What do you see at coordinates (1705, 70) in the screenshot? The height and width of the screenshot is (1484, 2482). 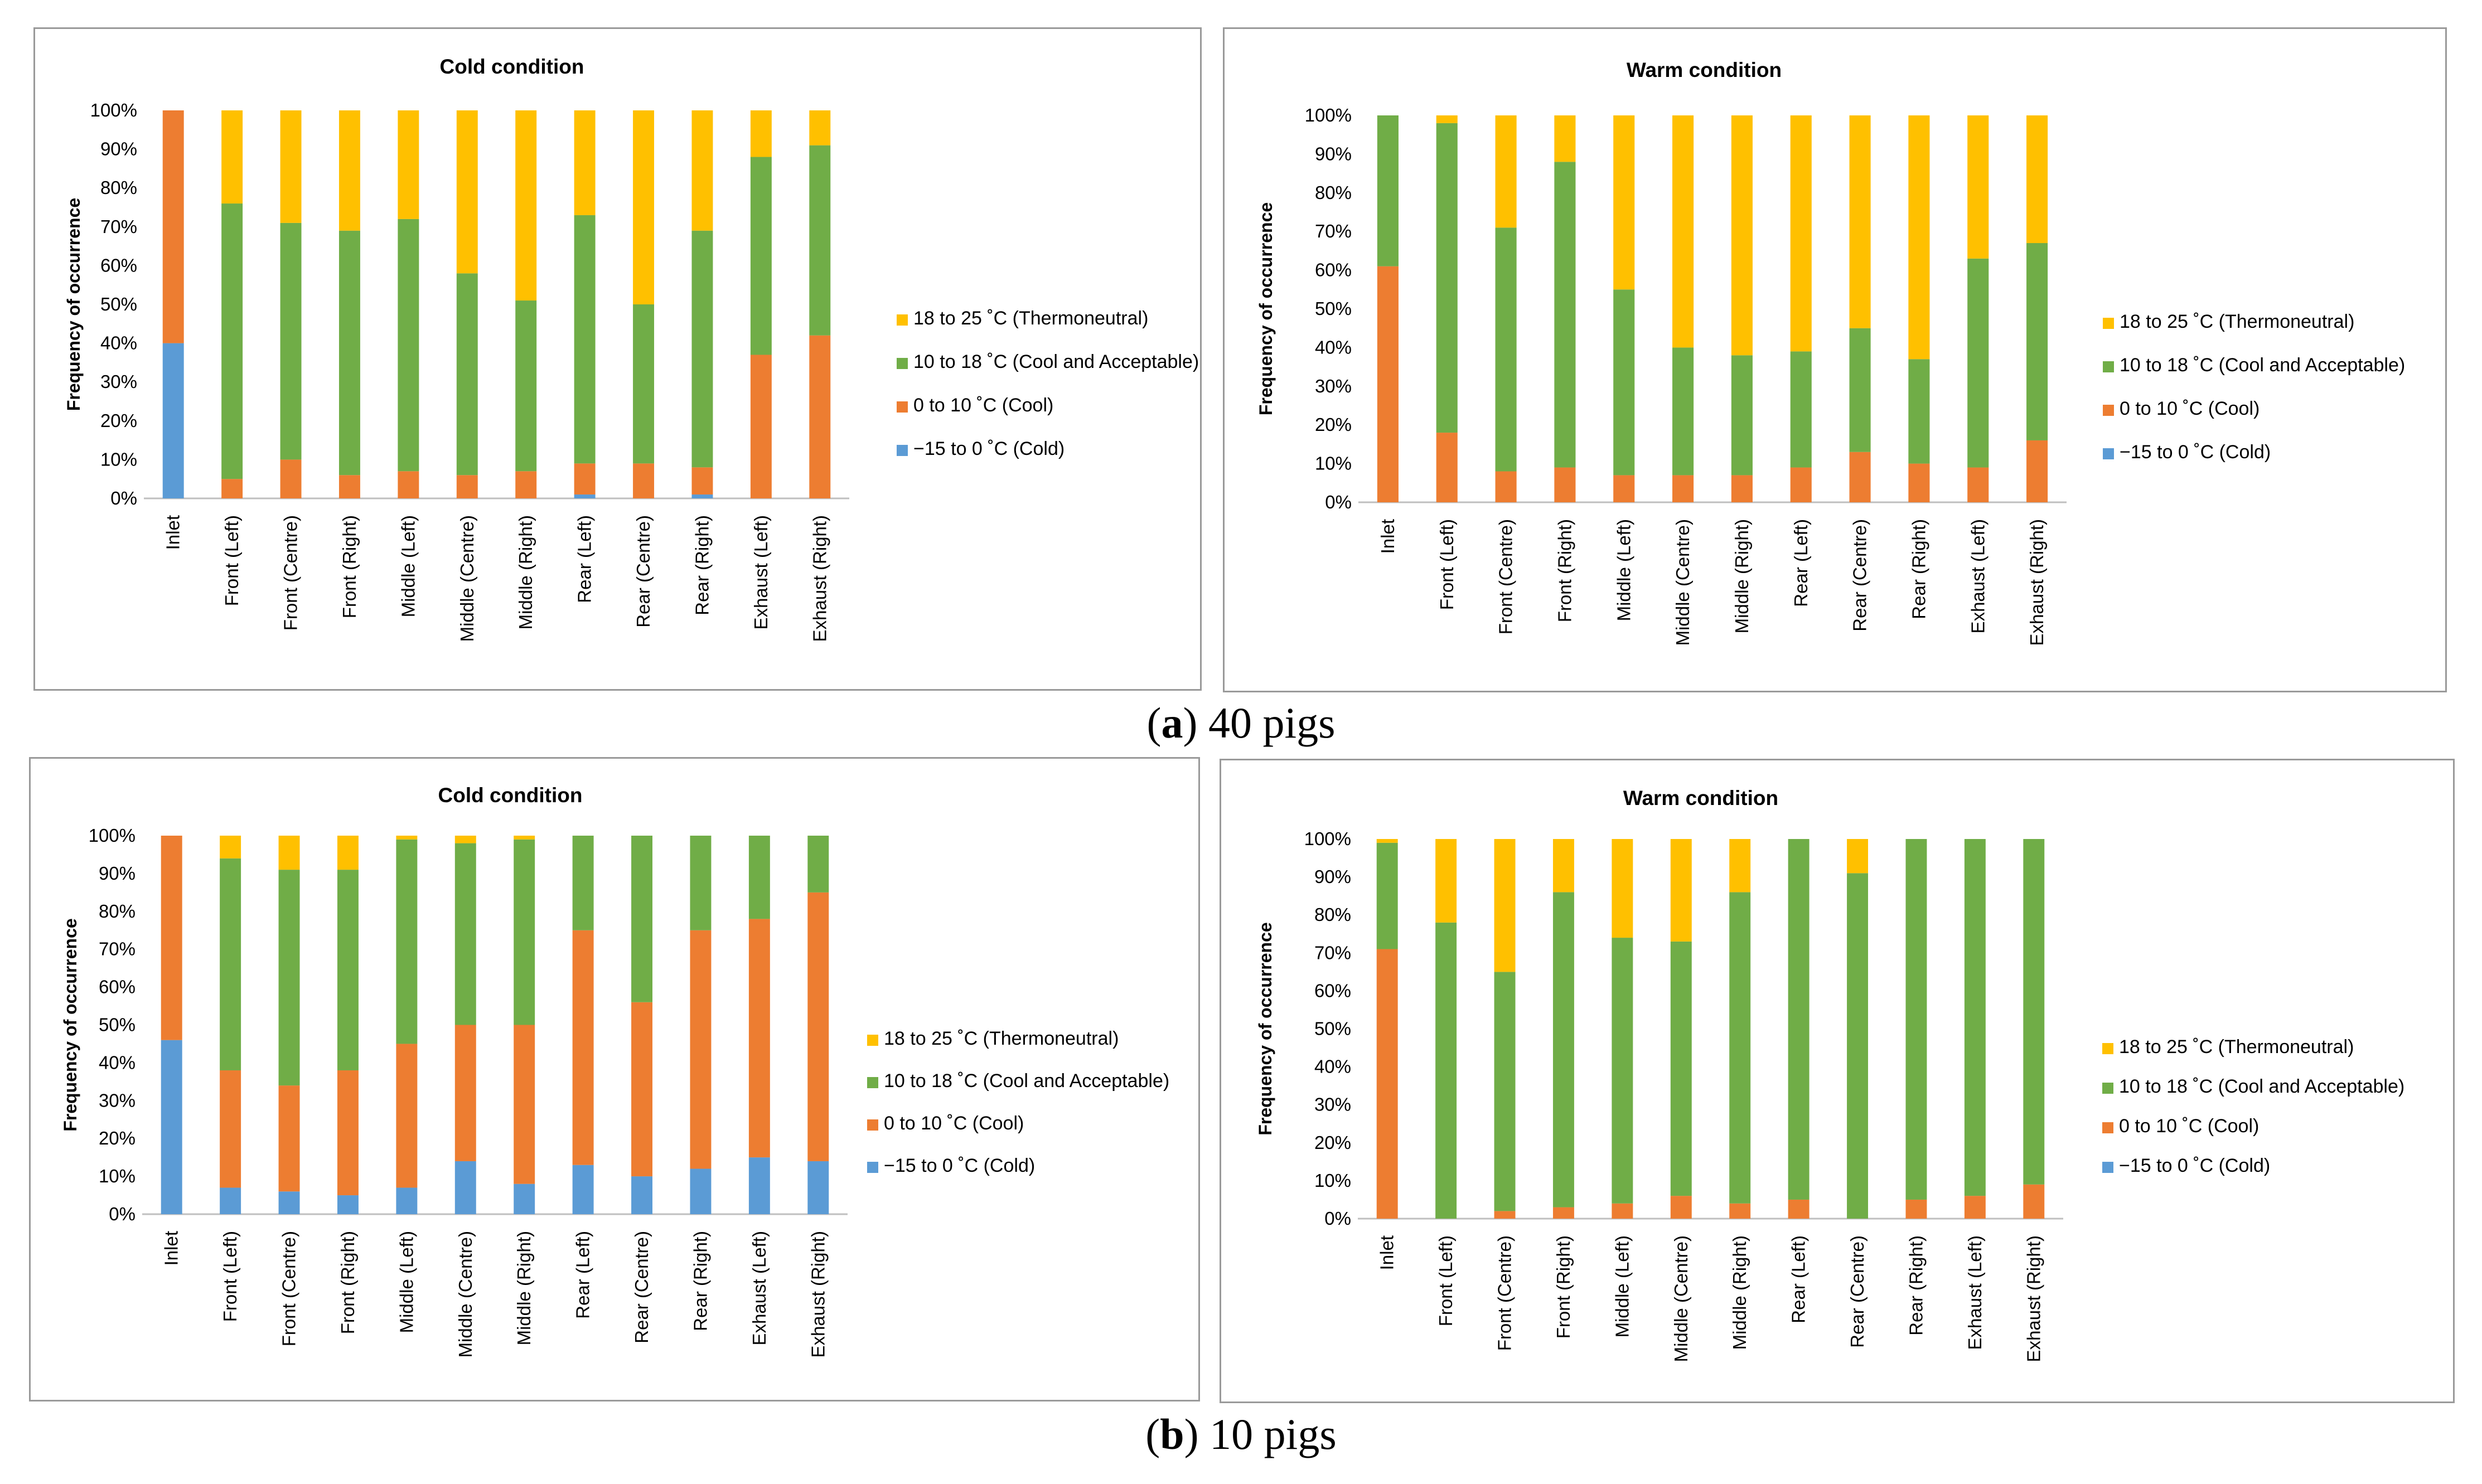 I see `chart-title: Warm condition` at bounding box center [1705, 70].